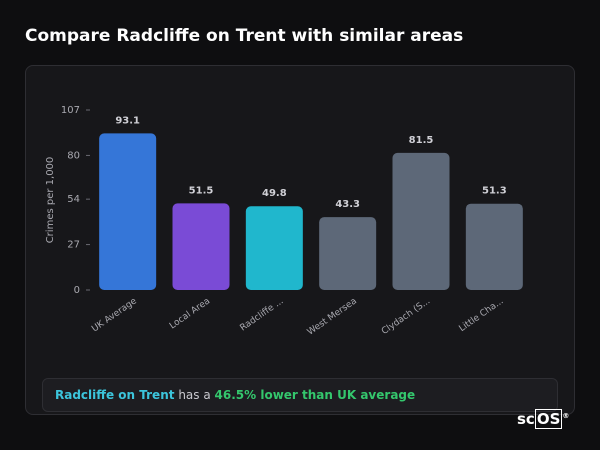 This screenshot has width=600, height=450. I want to click on insight-connector: has a, so click(194, 395).